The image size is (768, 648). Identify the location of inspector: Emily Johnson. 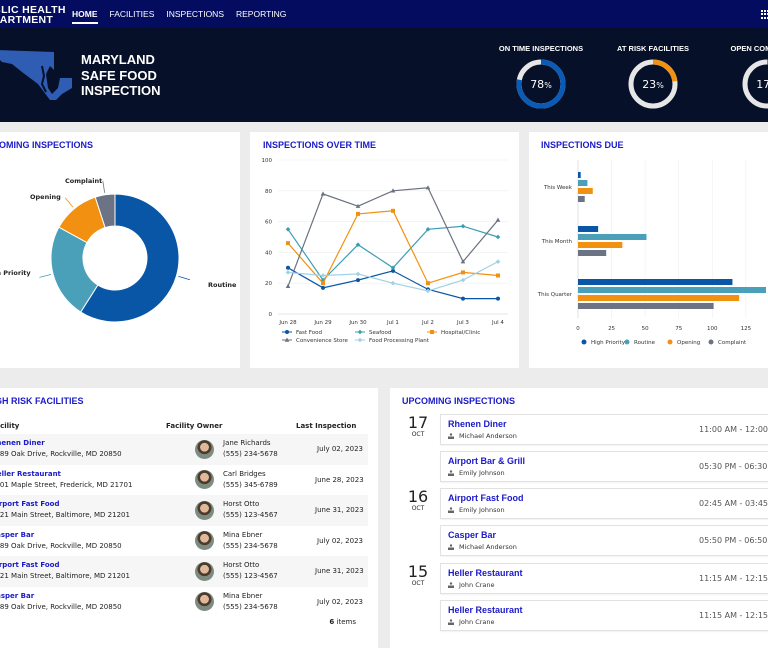
(476, 473).